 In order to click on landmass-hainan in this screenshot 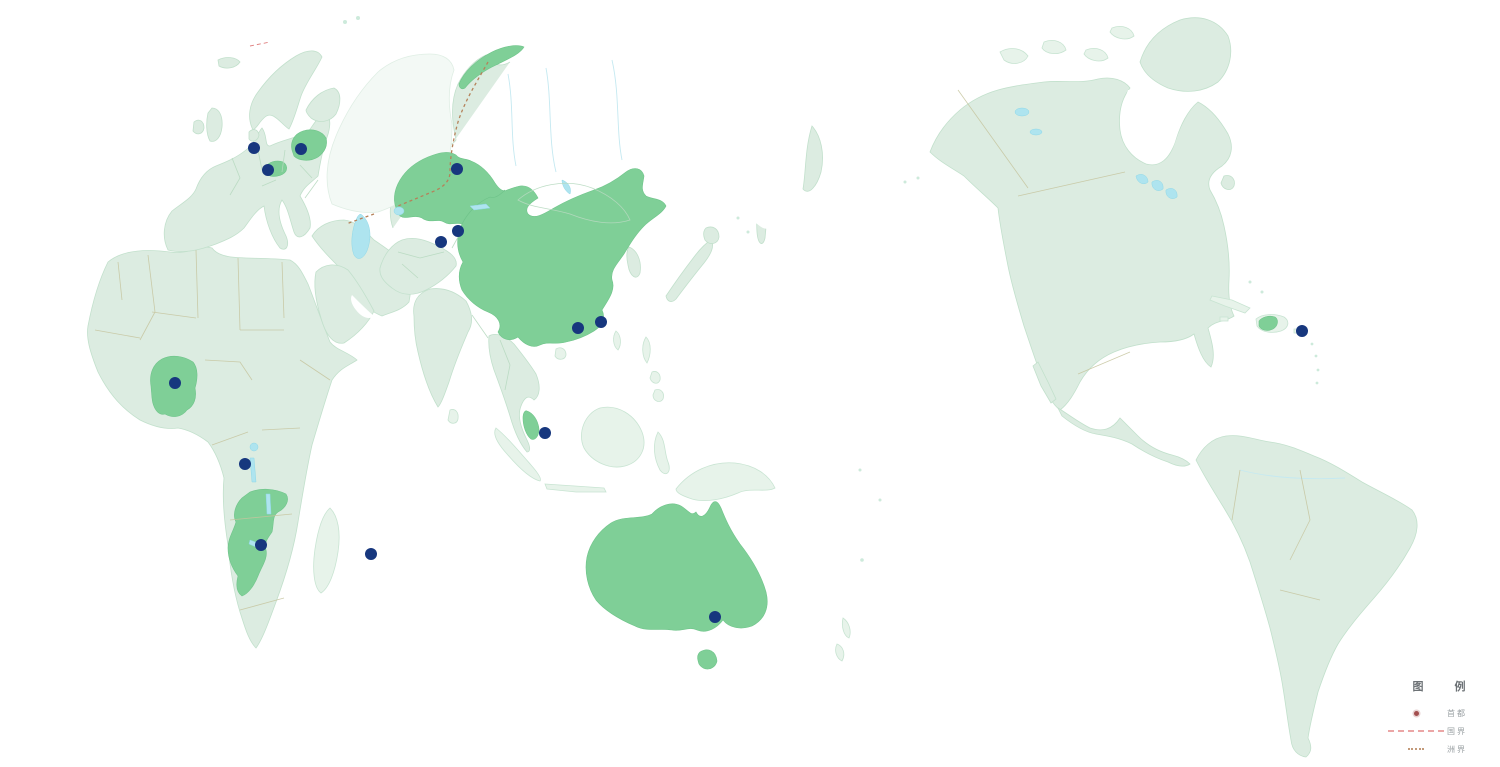, I will do `click(560, 353)`.